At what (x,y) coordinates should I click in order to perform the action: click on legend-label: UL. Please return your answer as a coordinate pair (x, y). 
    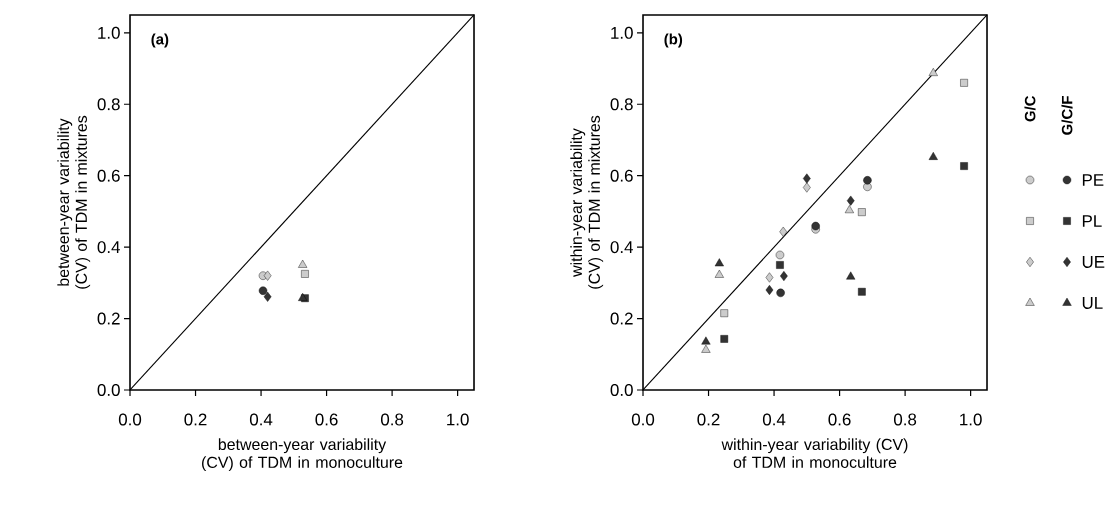
    Looking at the image, I should click on (1092, 303).